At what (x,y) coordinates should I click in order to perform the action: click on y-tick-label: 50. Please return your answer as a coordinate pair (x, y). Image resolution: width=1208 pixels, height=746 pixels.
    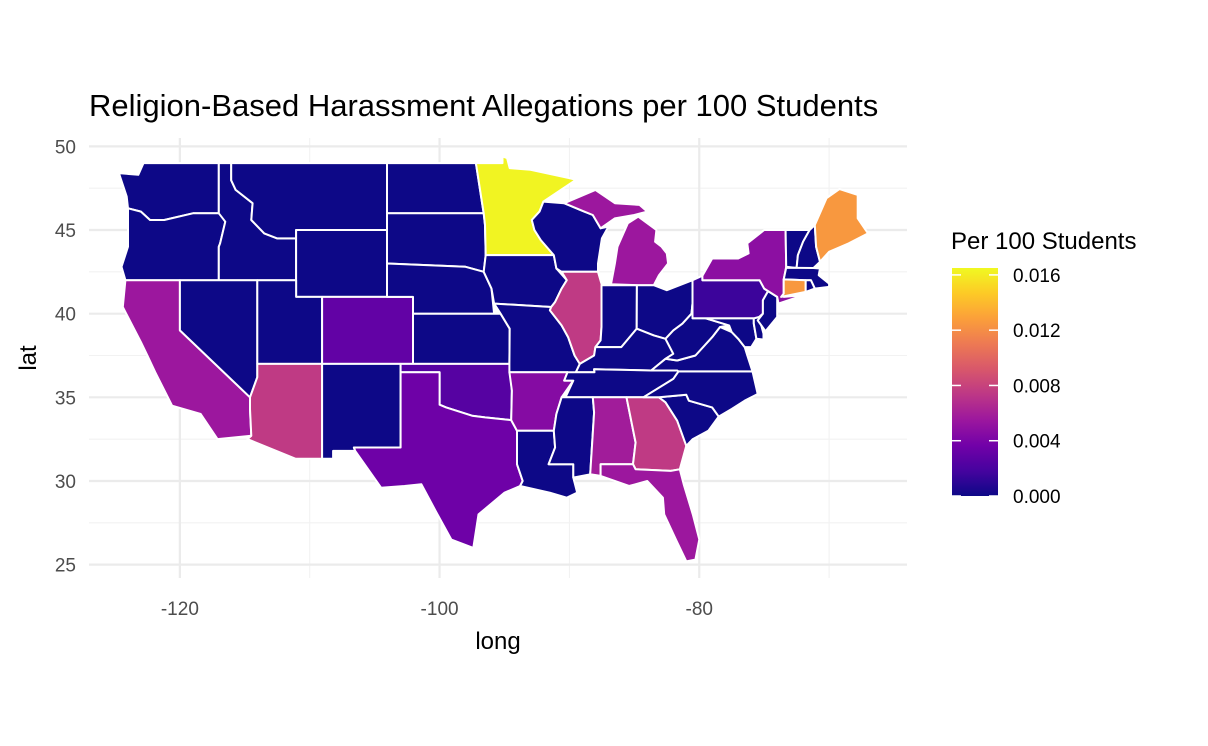
    Looking at the image, I should click on (65, 147).